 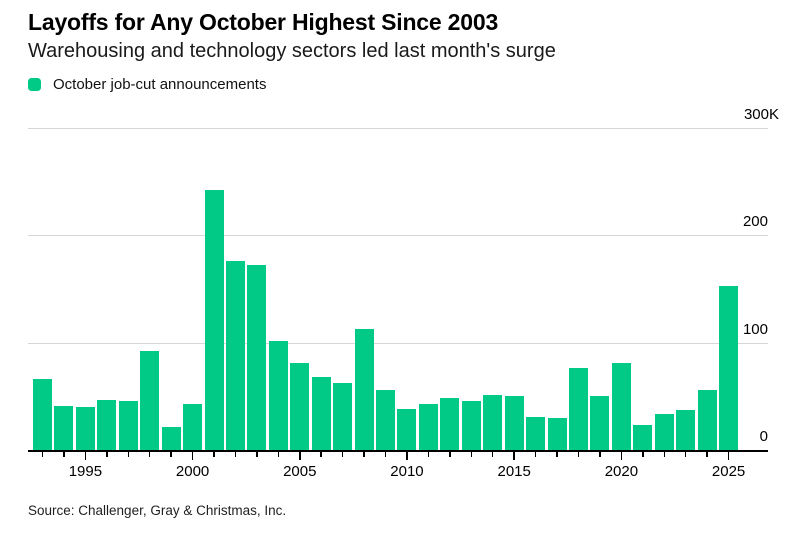 I want to click on bar-2008, so click(x=364, y=389).